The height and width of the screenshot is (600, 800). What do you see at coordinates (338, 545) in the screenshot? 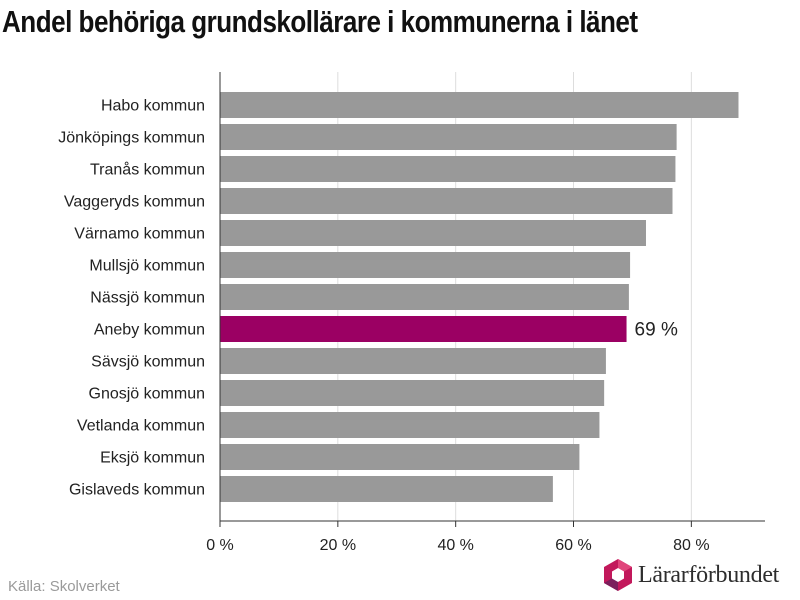
I see `x-tick-label: 20 %` at bounding box center [338, 545].